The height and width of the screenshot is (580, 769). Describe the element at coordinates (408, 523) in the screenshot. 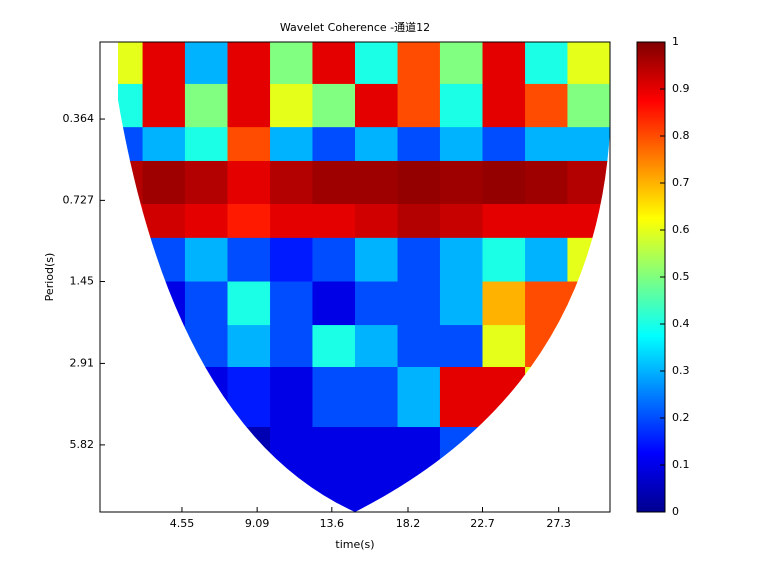

I see `x-tick-label: 18.2` at that location.